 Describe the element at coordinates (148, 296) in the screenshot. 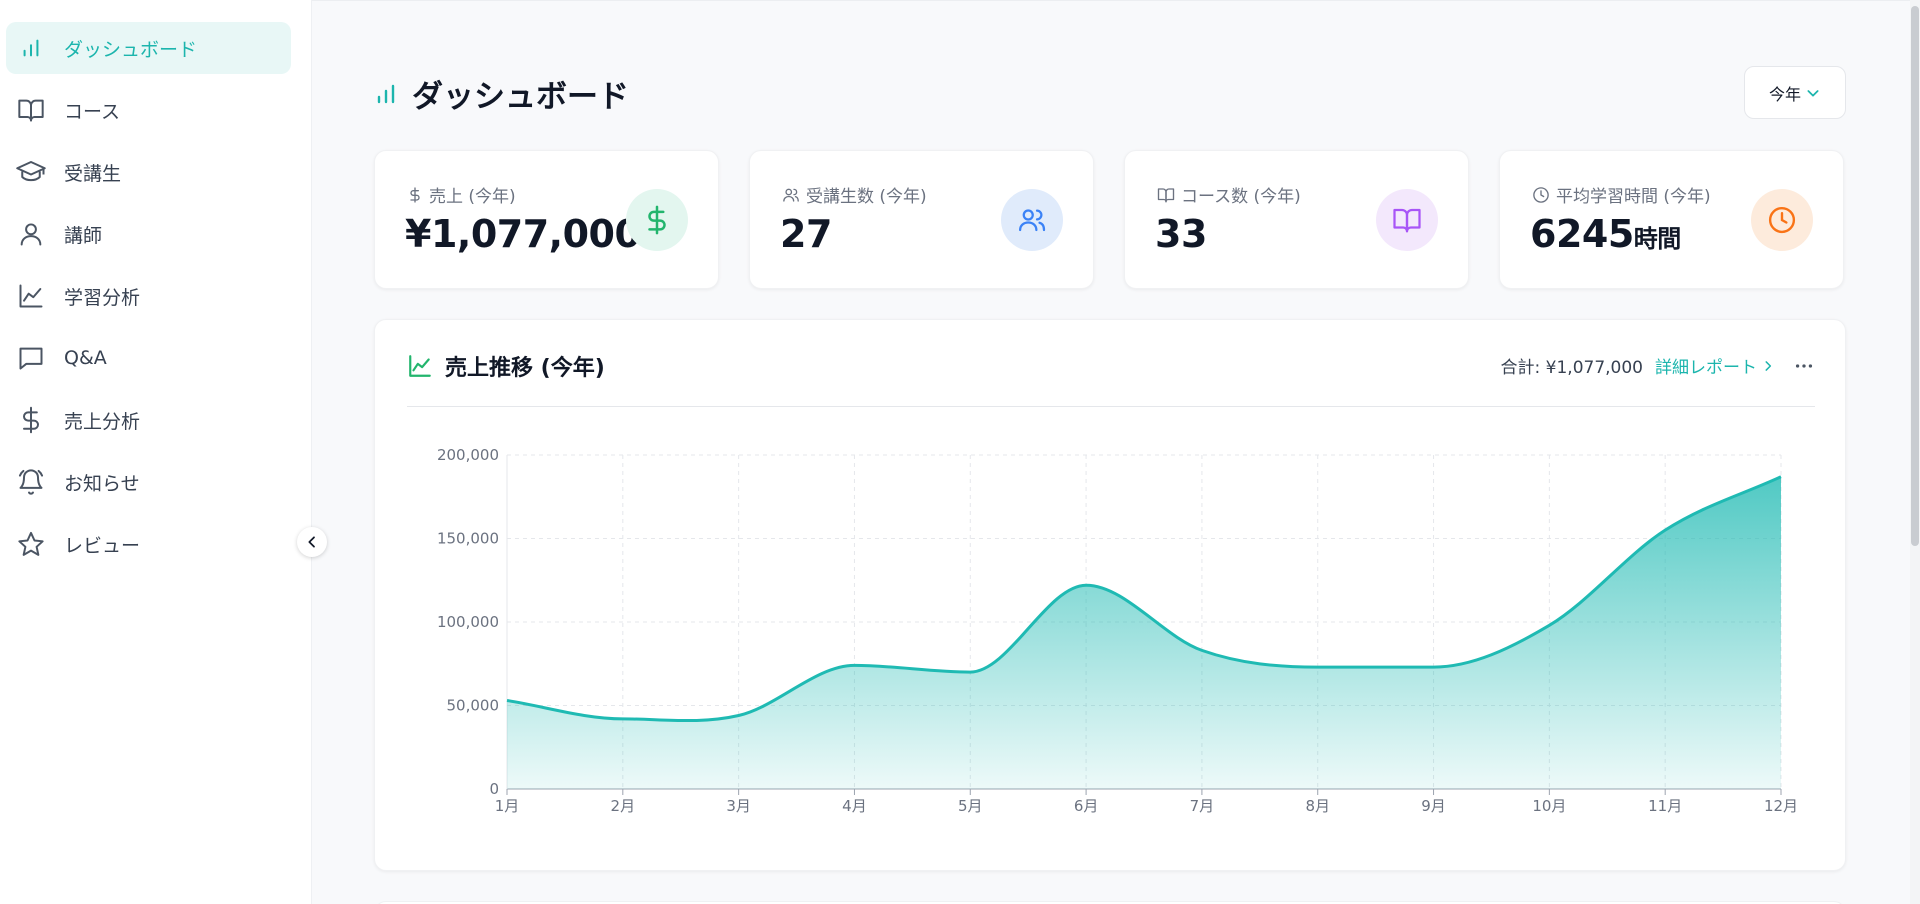

I see `sidebar-item-learning-analytics: 学習分析` at that location.